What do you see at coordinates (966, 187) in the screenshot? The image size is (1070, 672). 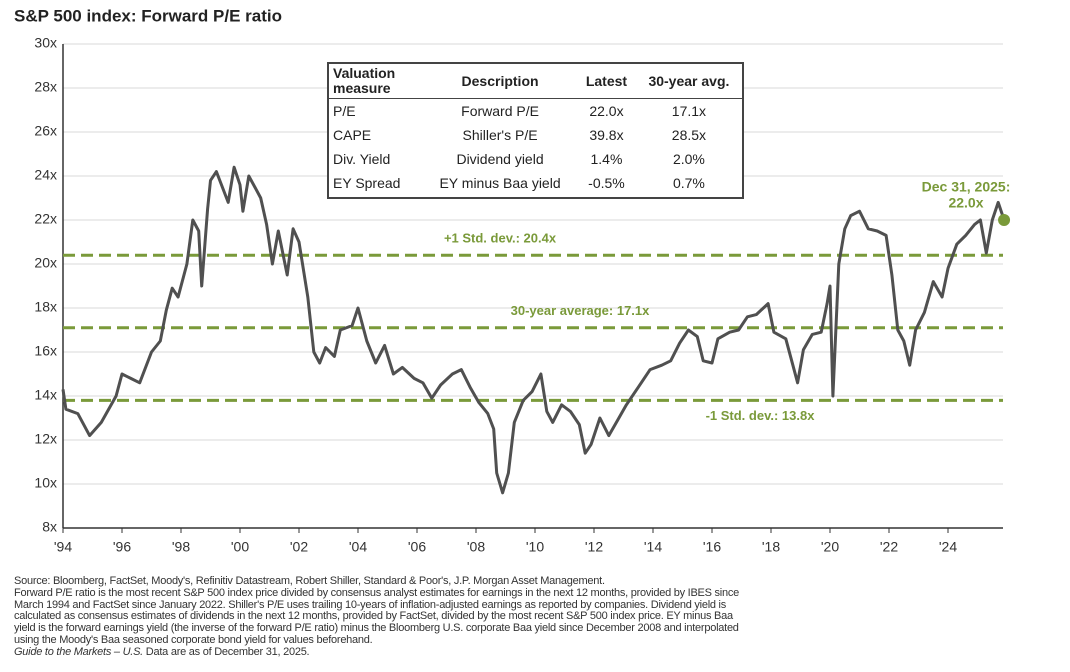 I see `annotation: Dec 31, 2025:` at bounding box center [966, 187].